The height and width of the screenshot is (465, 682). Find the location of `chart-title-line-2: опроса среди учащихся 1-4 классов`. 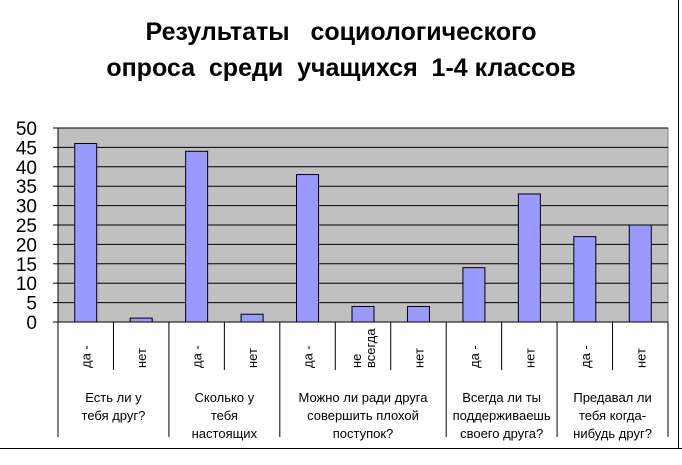

chart-title-line-2: опроса среди учащихся 1-4 классов is located at coordinates (341, 68).